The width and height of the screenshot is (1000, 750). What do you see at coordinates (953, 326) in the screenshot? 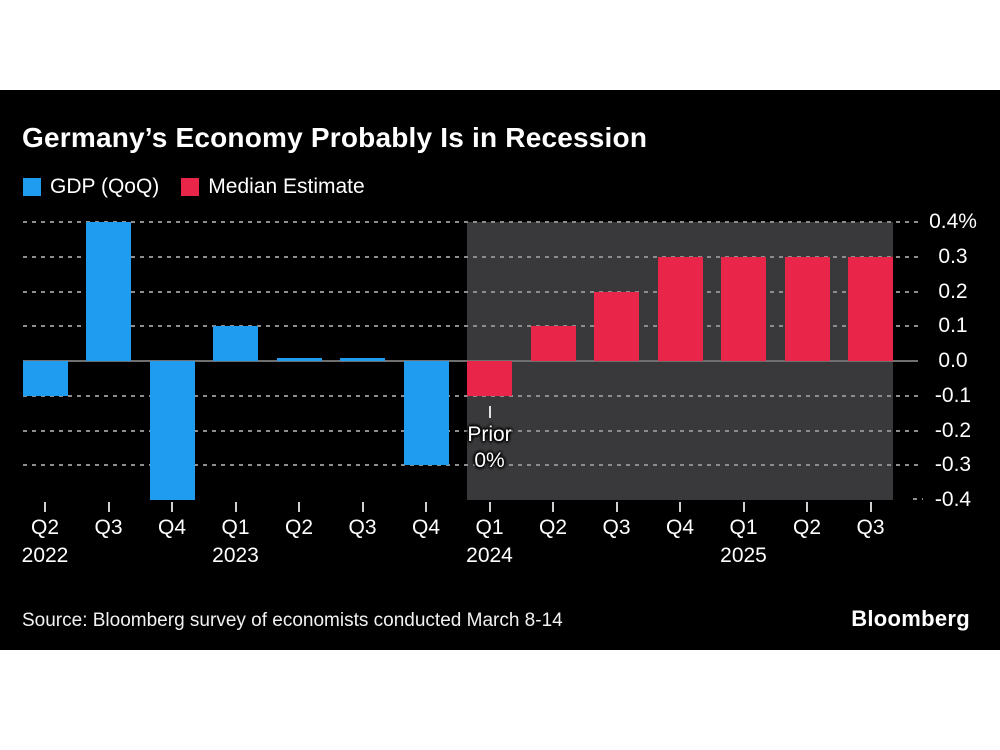
I see `y-axis-label: 0.1` at bounding box center [953, 326].